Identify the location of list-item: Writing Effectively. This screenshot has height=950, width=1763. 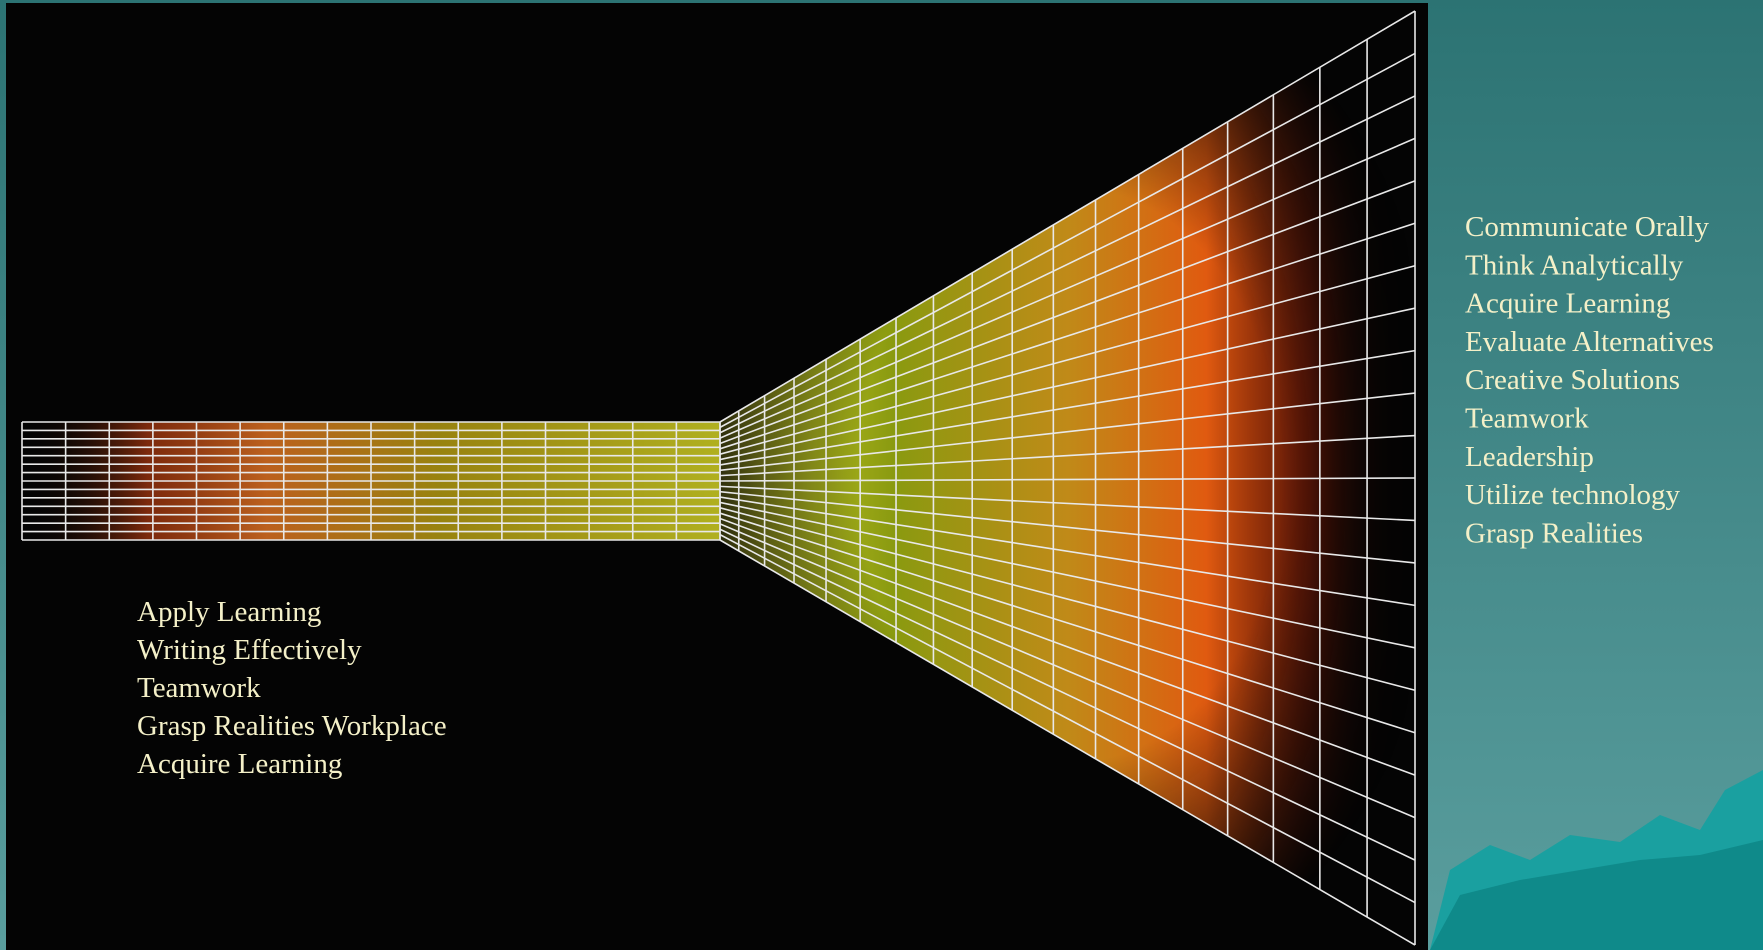
(249, 650).